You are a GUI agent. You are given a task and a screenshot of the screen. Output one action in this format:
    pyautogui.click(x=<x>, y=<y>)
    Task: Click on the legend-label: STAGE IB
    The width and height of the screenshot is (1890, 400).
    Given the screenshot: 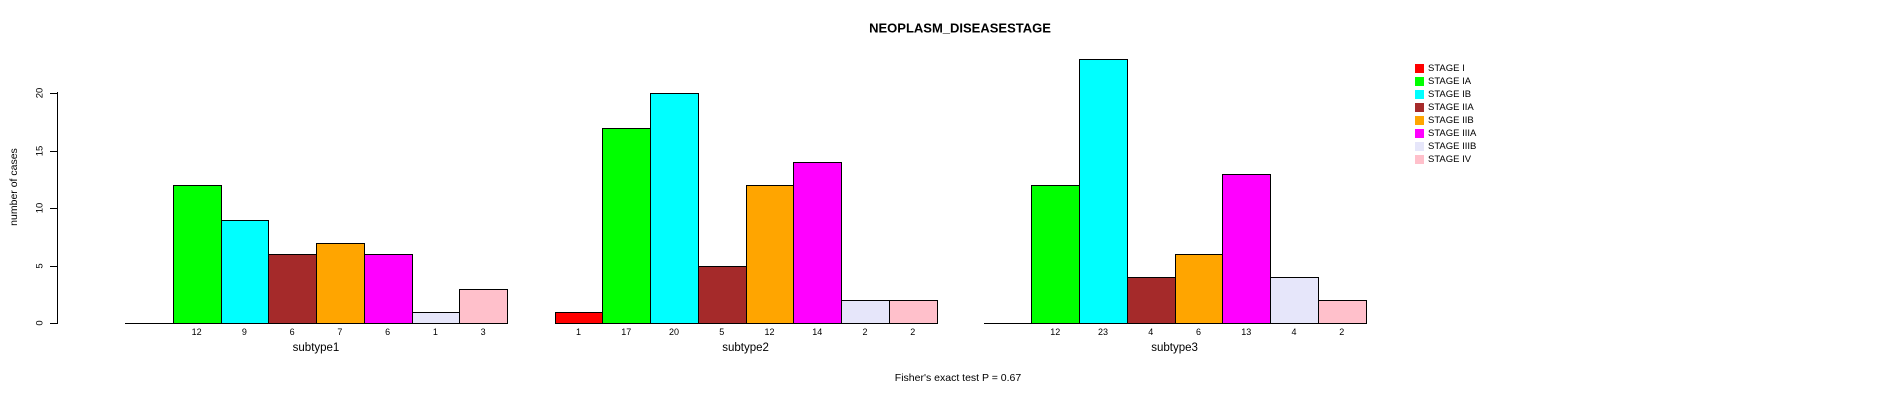 What is the action you would take?
    pyautogui.click(x=1450, y=94)
    